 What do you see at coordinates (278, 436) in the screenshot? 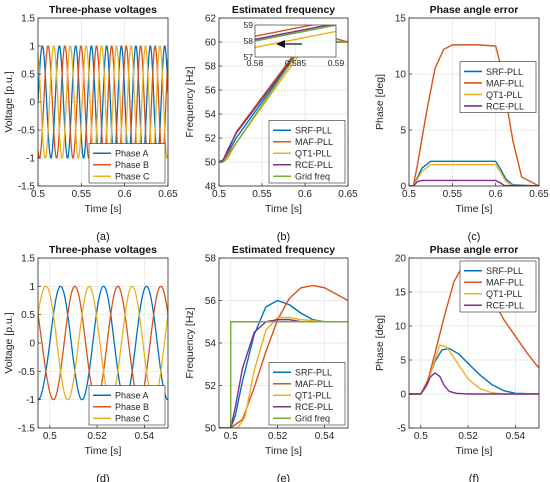
I see `x-tick-label: 0.52` at bounding box center [278, 436].